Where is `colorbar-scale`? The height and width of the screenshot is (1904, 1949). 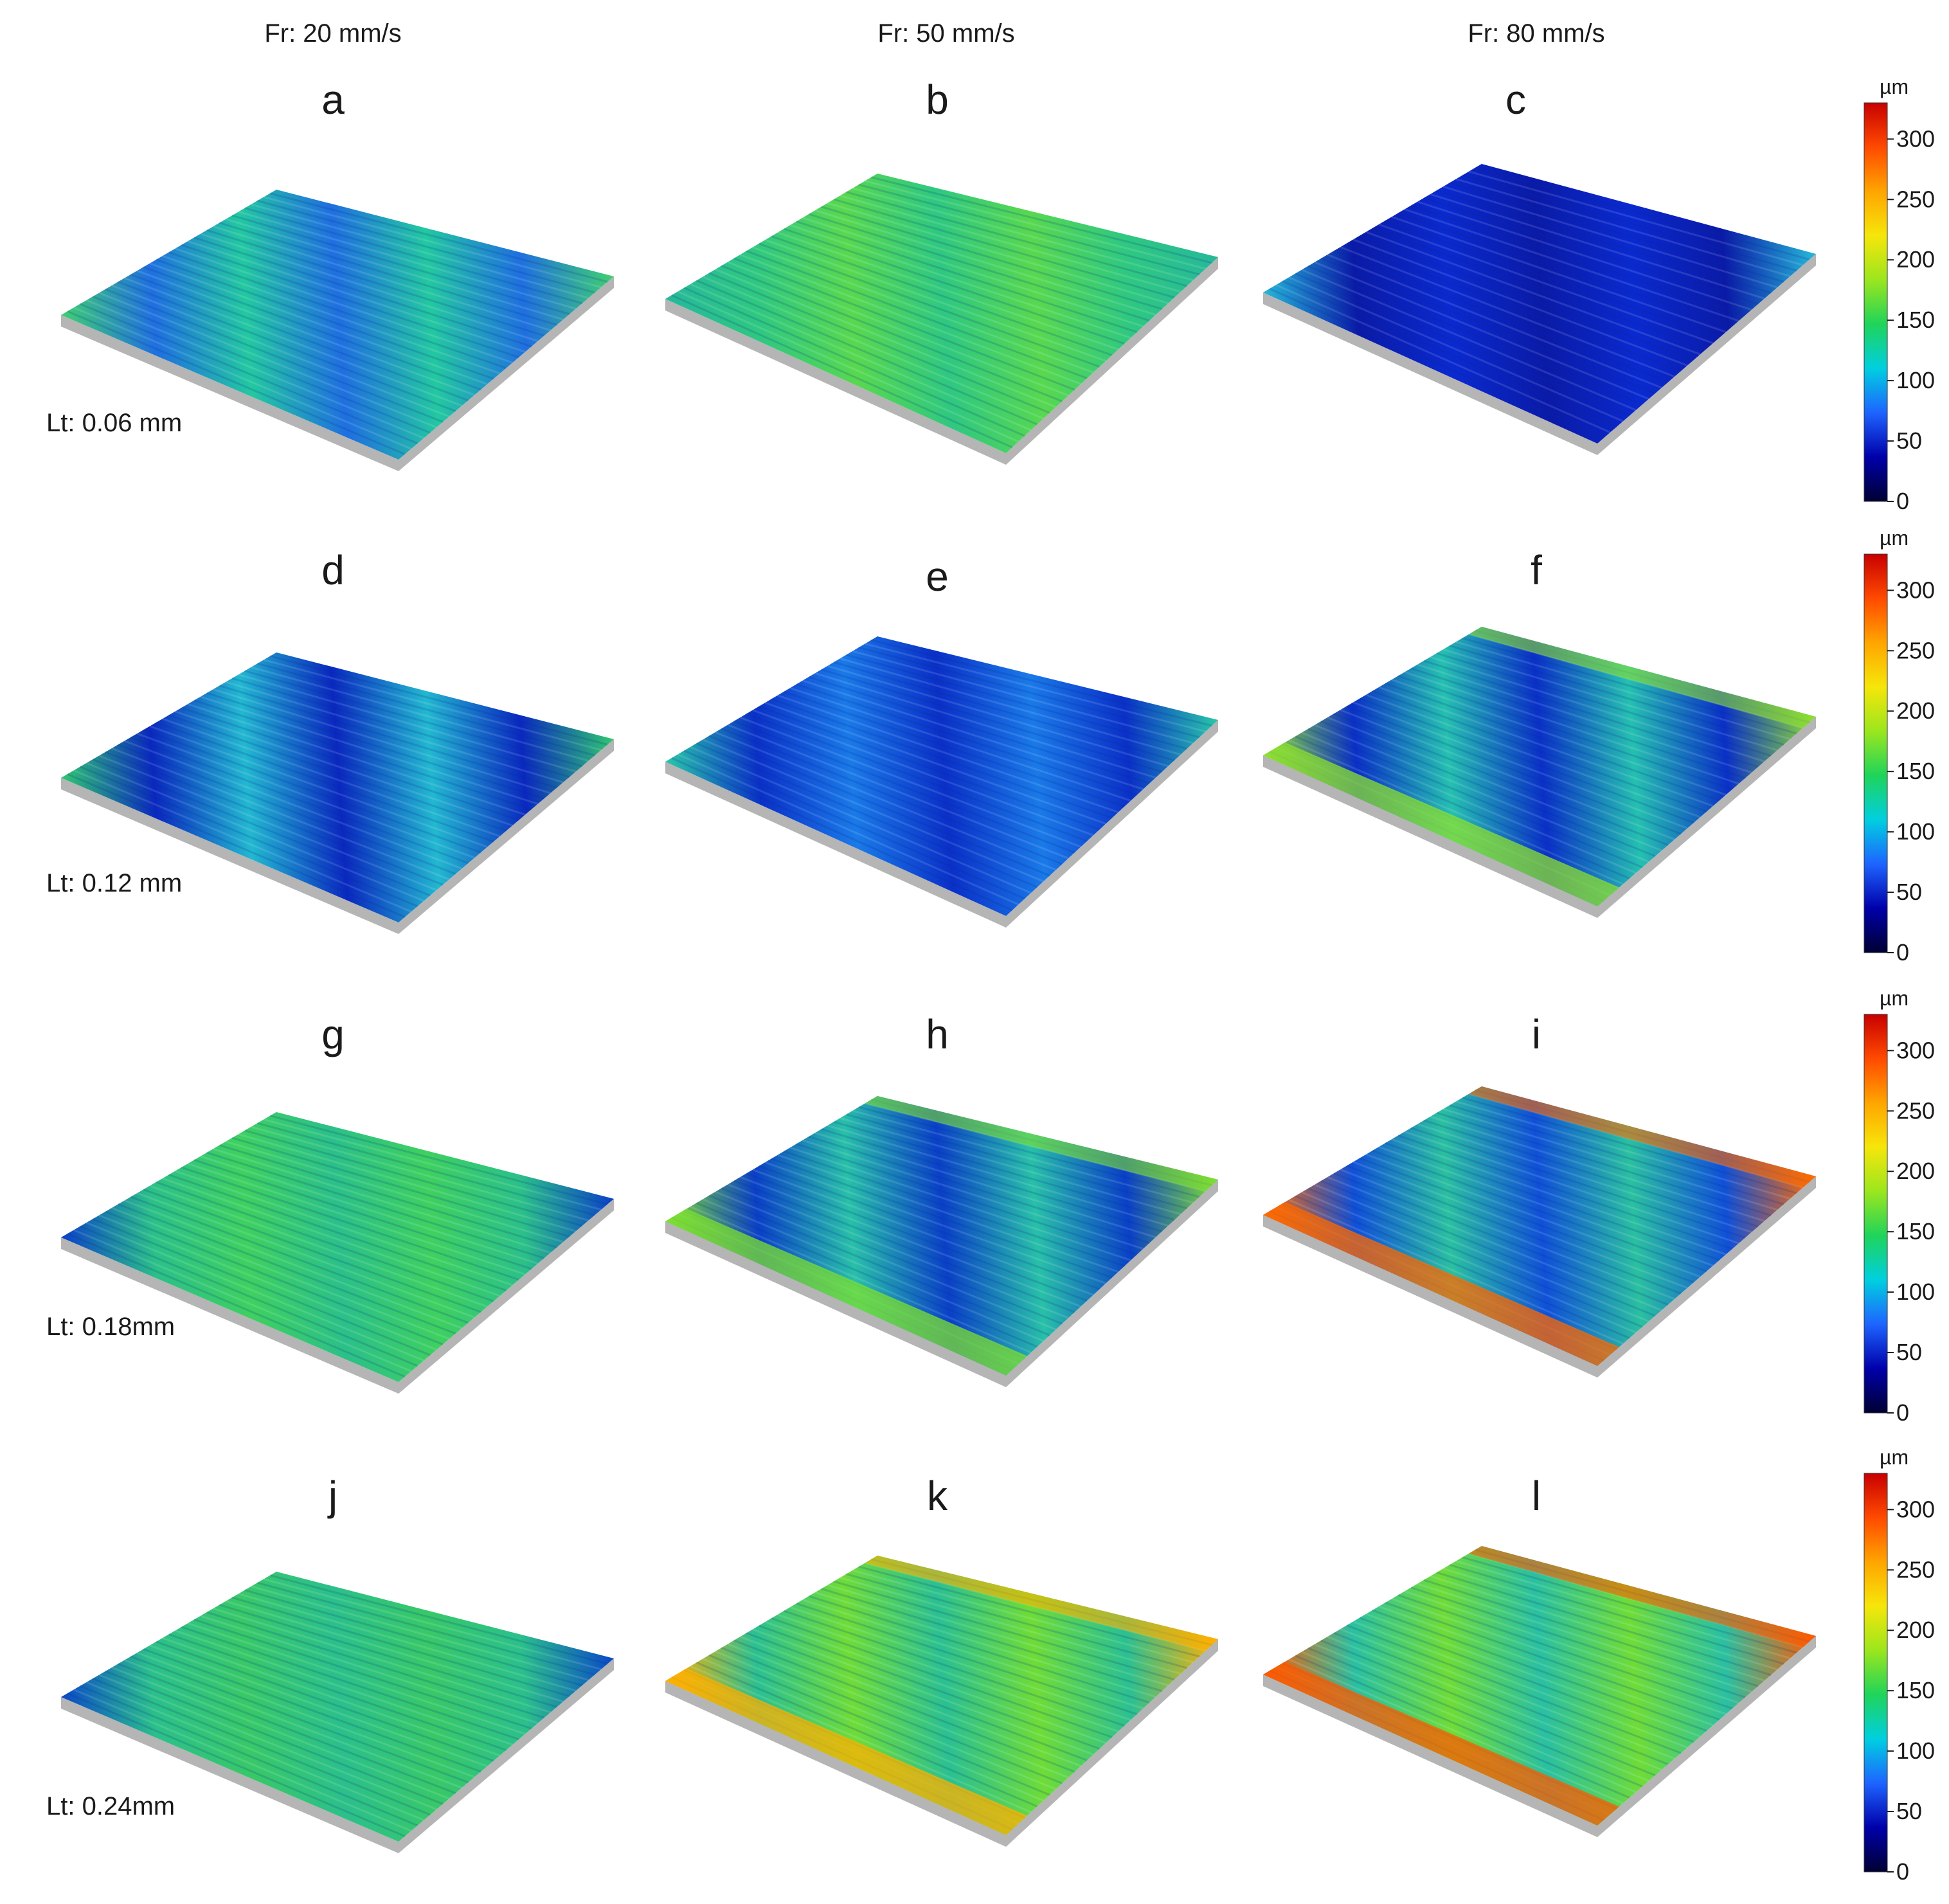
colorbar-scale is located at coordinates (1876, 1673).